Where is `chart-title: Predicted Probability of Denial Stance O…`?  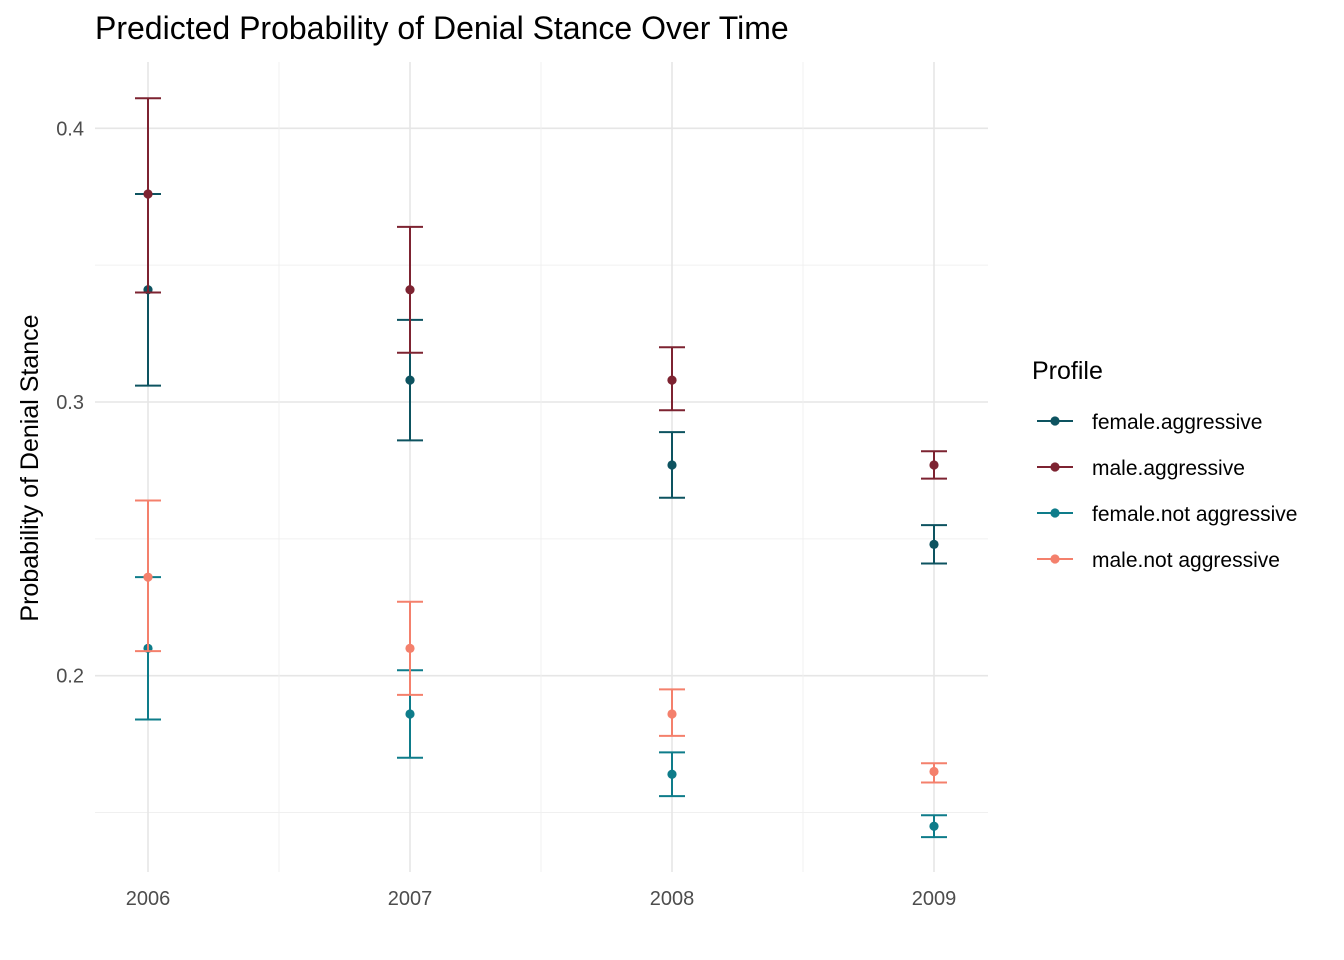
chart-title: Predicted Probability of Denial Stance O… is located at coordinates (442, 28).